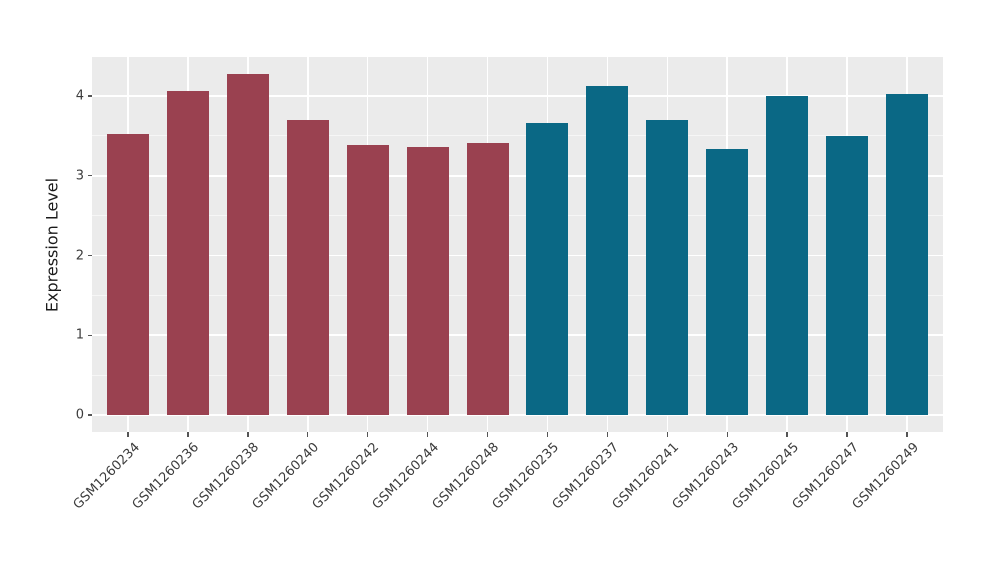 Image resolution: width=1000 pixels, height=580 pixels. I want to click on bar-GSM1260236, so click(187, 253).